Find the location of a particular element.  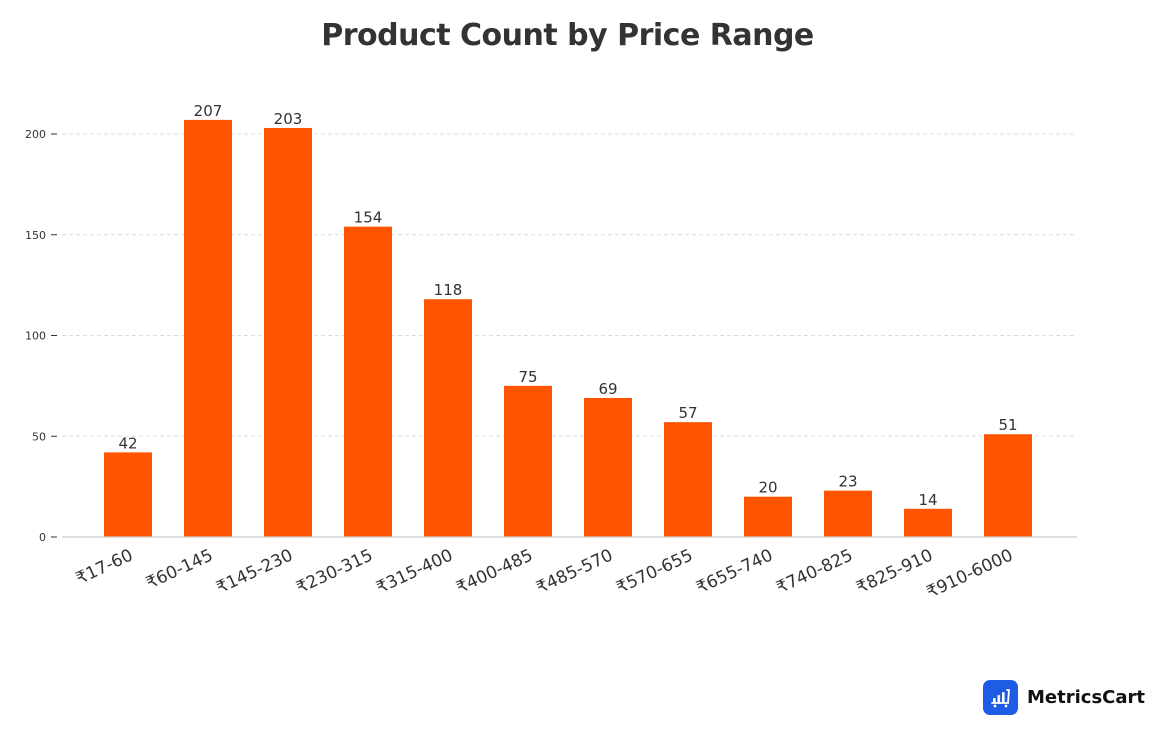

bar-value-label: 69 is located at coordinates (607, 389).